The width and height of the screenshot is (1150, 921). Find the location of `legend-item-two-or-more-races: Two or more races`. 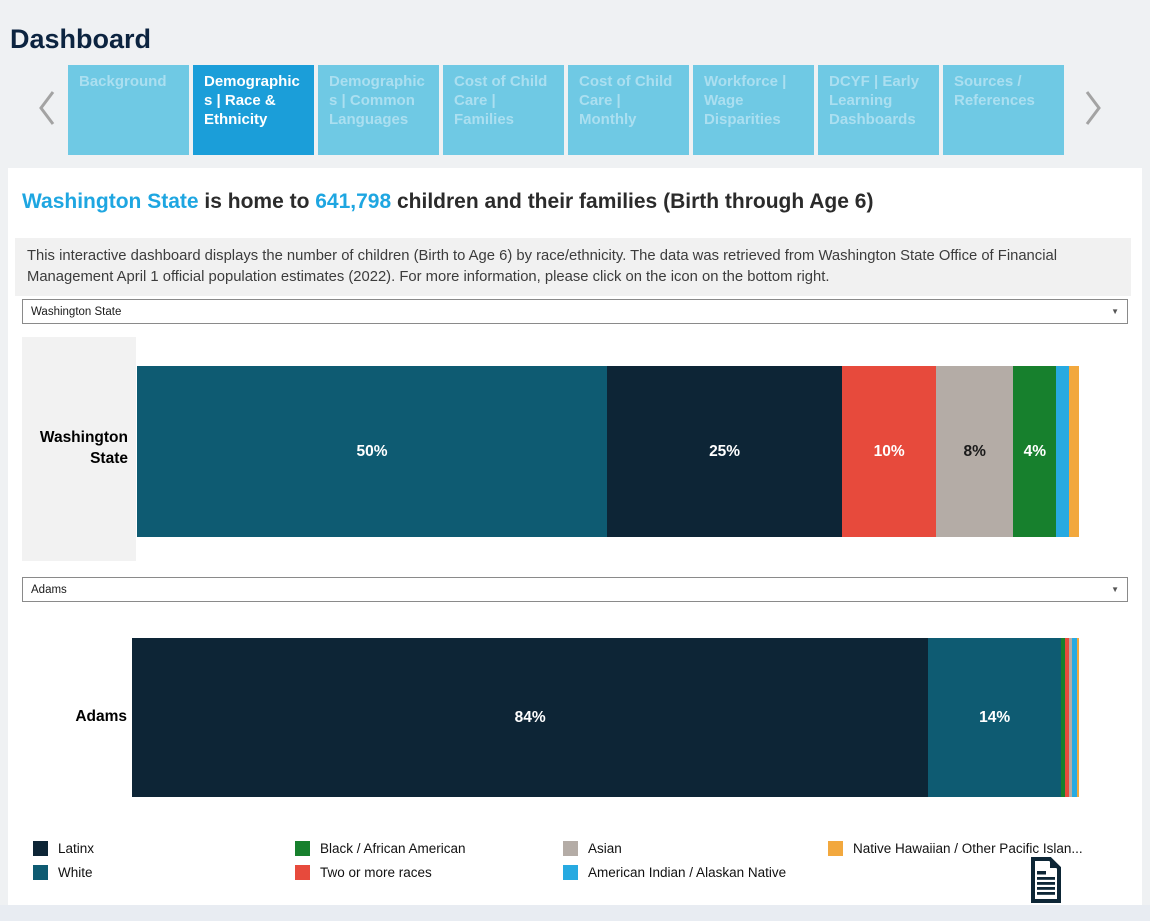

legend-item-two-or-more-races: Two or more races is located at coordinates (429, 872).